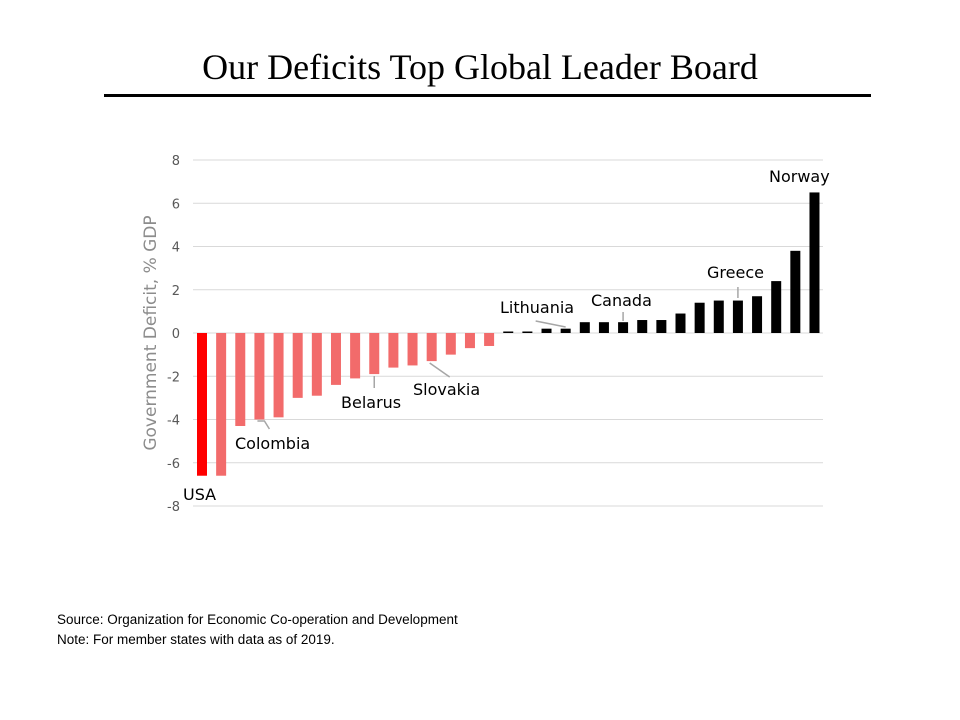 This screenshot has width=960, height=720. I want to click on y-tick-label: -6, so click(173, 464).